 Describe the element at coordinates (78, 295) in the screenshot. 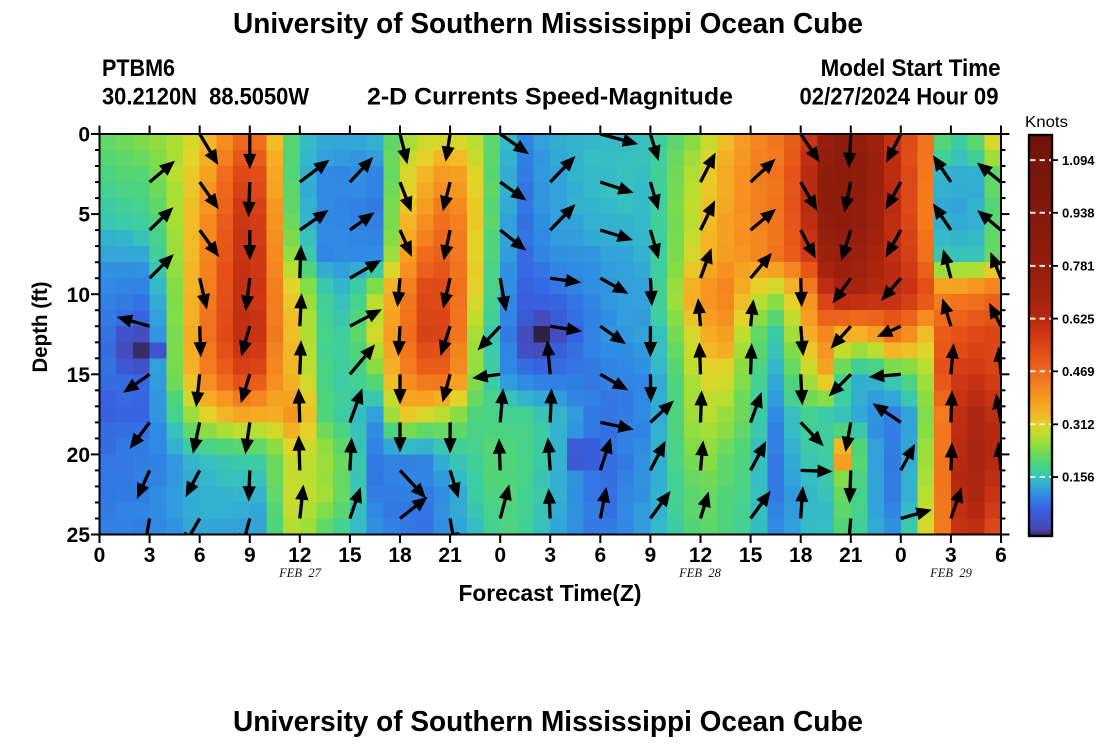

I see `svg-text: 10` at that location.